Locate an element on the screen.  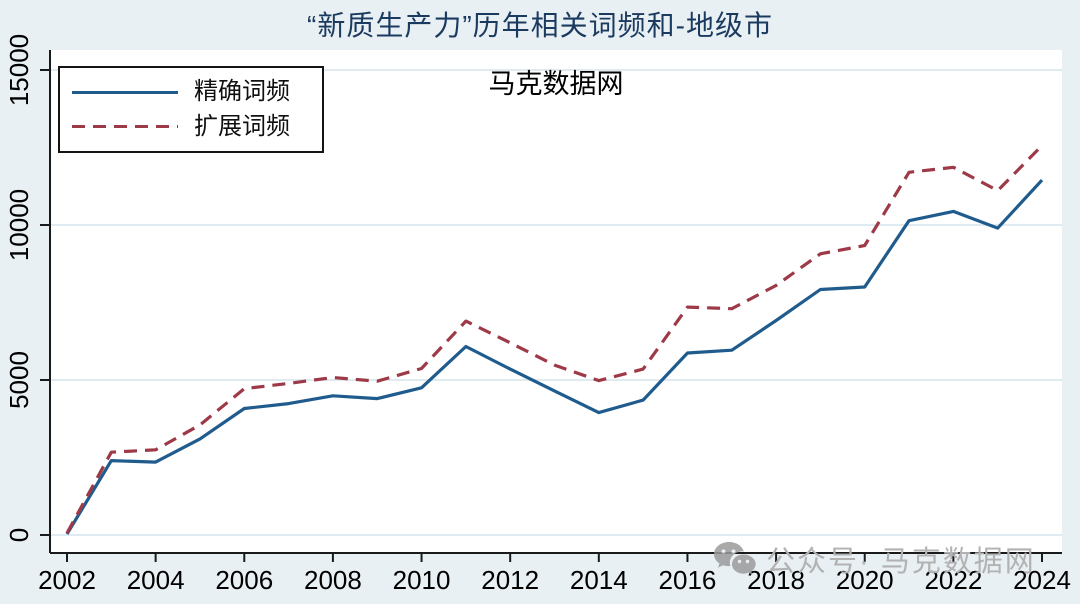
y-tick-label: 10000 is located at coordinates (19, 225).